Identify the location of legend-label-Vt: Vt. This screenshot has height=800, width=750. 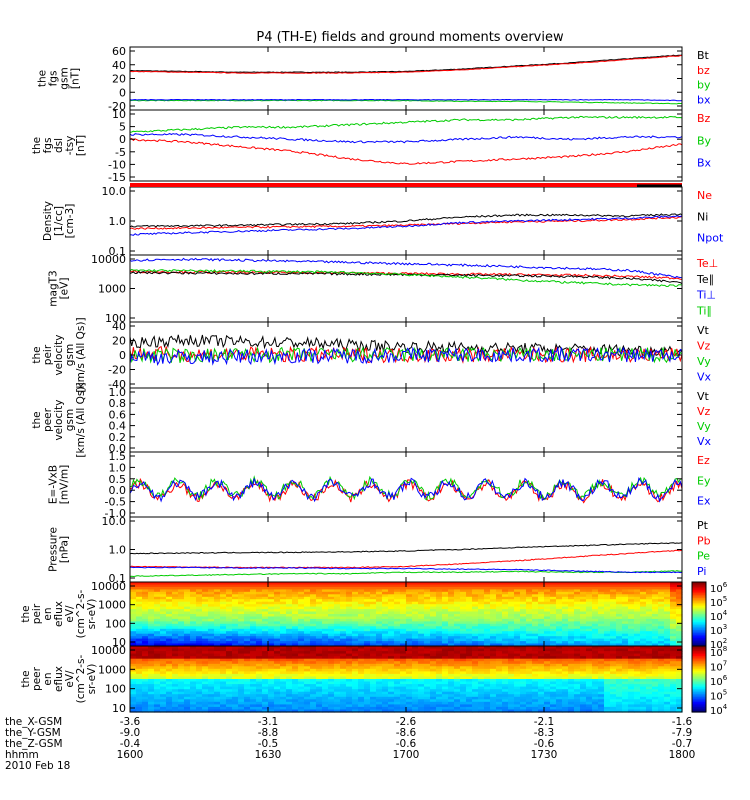
(703, 396).